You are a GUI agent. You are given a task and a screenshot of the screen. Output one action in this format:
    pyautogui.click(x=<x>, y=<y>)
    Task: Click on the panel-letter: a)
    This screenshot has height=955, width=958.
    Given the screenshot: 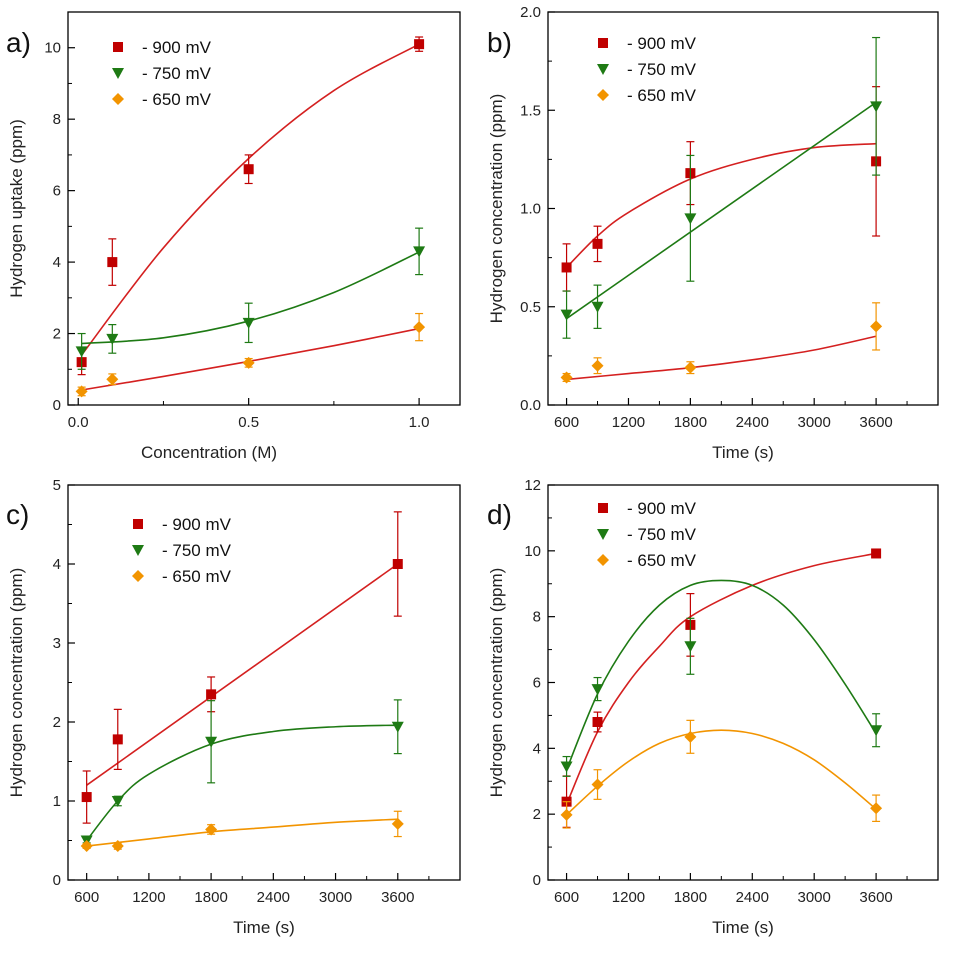 What is the action you would take?
    pyautogui.click(x=18, y=42)
    